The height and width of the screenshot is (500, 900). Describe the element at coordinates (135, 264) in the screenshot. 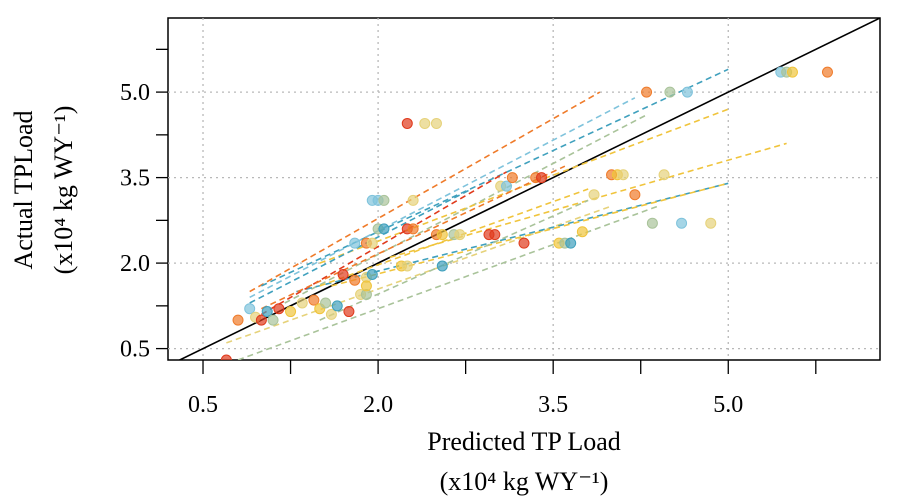

I see `y-tick-label: 2.0` at that location.